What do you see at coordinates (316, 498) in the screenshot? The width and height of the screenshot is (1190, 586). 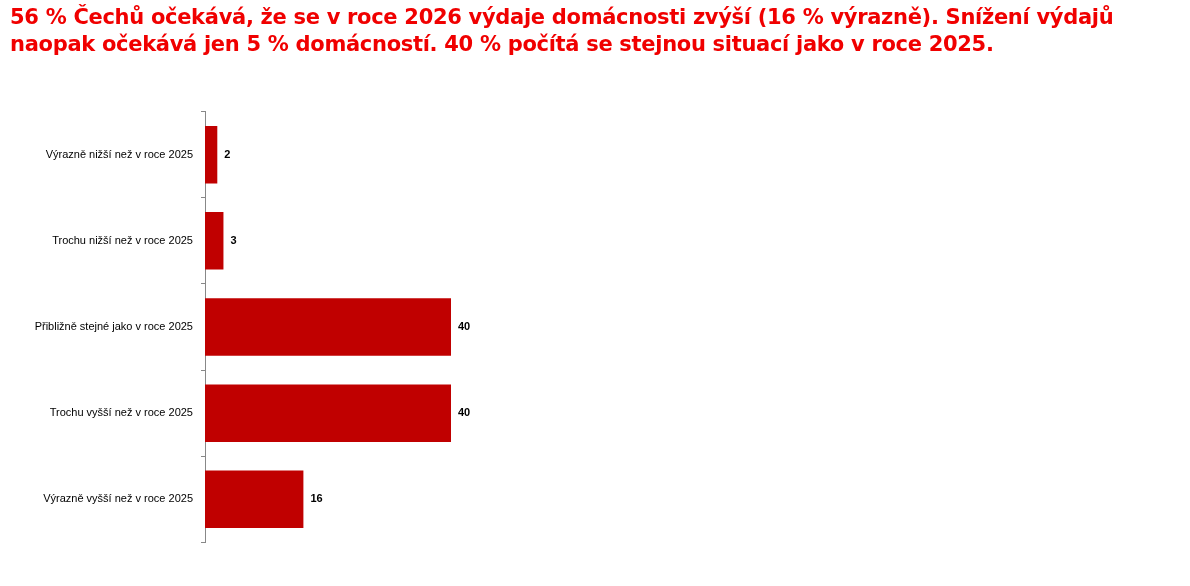 I see `data-label: 16` at bounding box center [316, 498].